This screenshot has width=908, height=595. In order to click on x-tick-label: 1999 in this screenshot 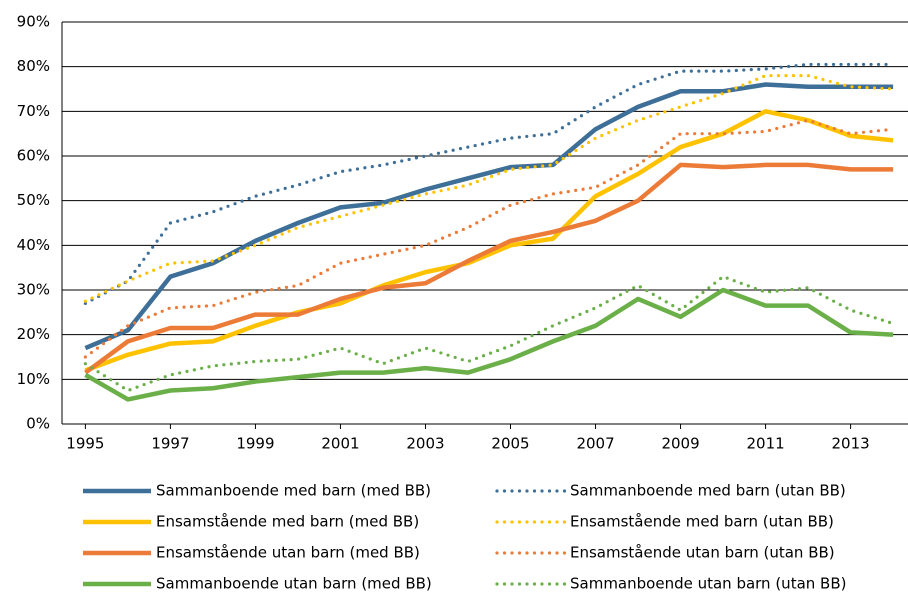, I will do `click(255, 444)`.